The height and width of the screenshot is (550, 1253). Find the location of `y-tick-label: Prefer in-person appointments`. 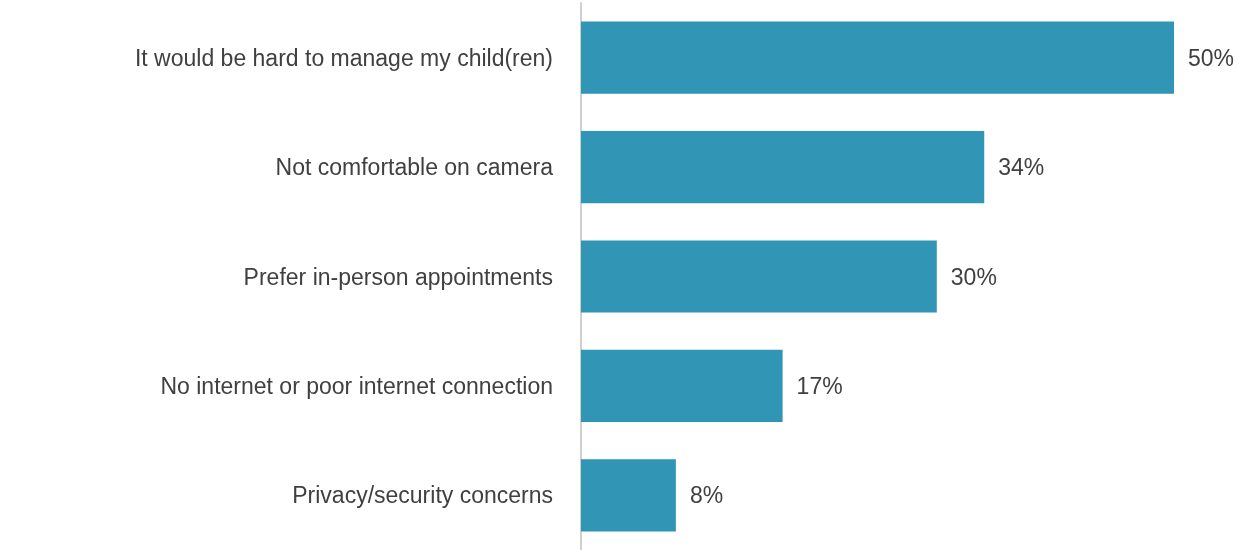

y-tick-label: Prefer in-person appointments is located at coordinates (398, 276).